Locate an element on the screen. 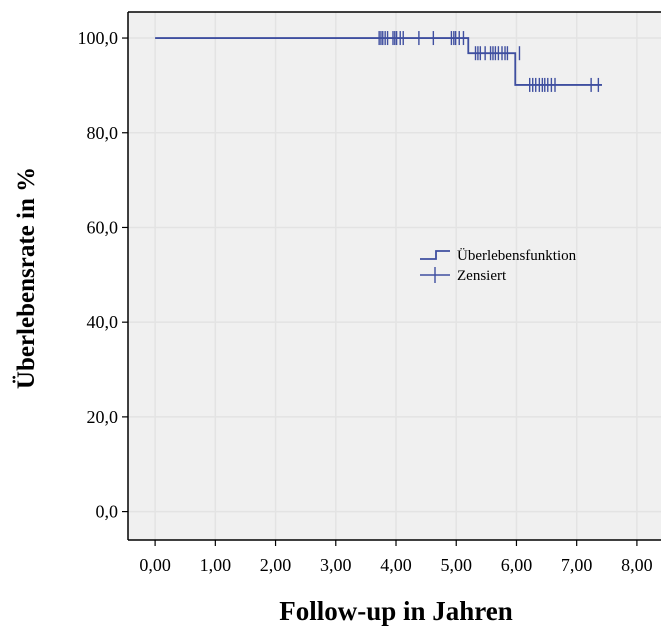 The height and width of the screenshot is (628, 661). x-axis-title: Follow-up in Jahren is located at coordinates (396, 611).